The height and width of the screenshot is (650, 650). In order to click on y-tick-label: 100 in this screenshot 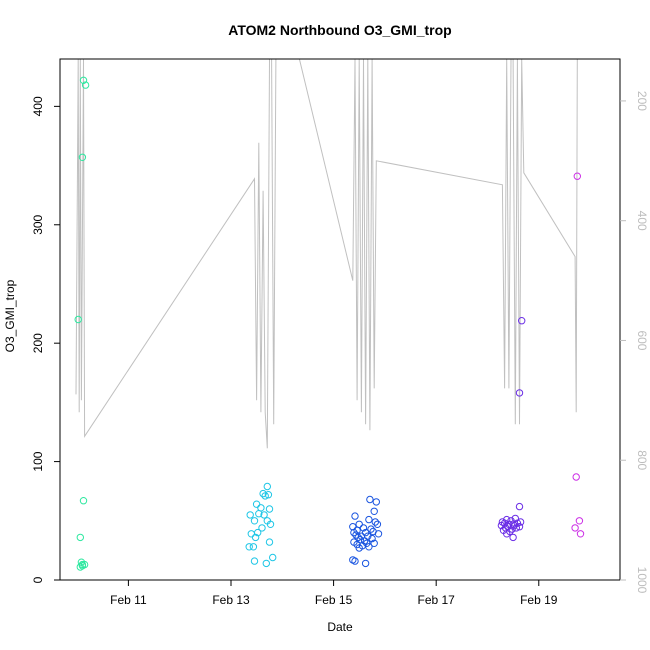, I will do `click(38, 461)`.